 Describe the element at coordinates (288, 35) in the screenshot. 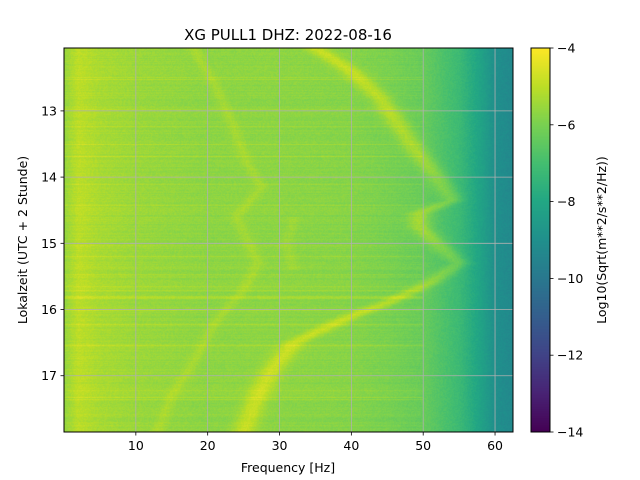

I see `chart-title: XG PULL1 DHZ: 2022-08-16` at that location.